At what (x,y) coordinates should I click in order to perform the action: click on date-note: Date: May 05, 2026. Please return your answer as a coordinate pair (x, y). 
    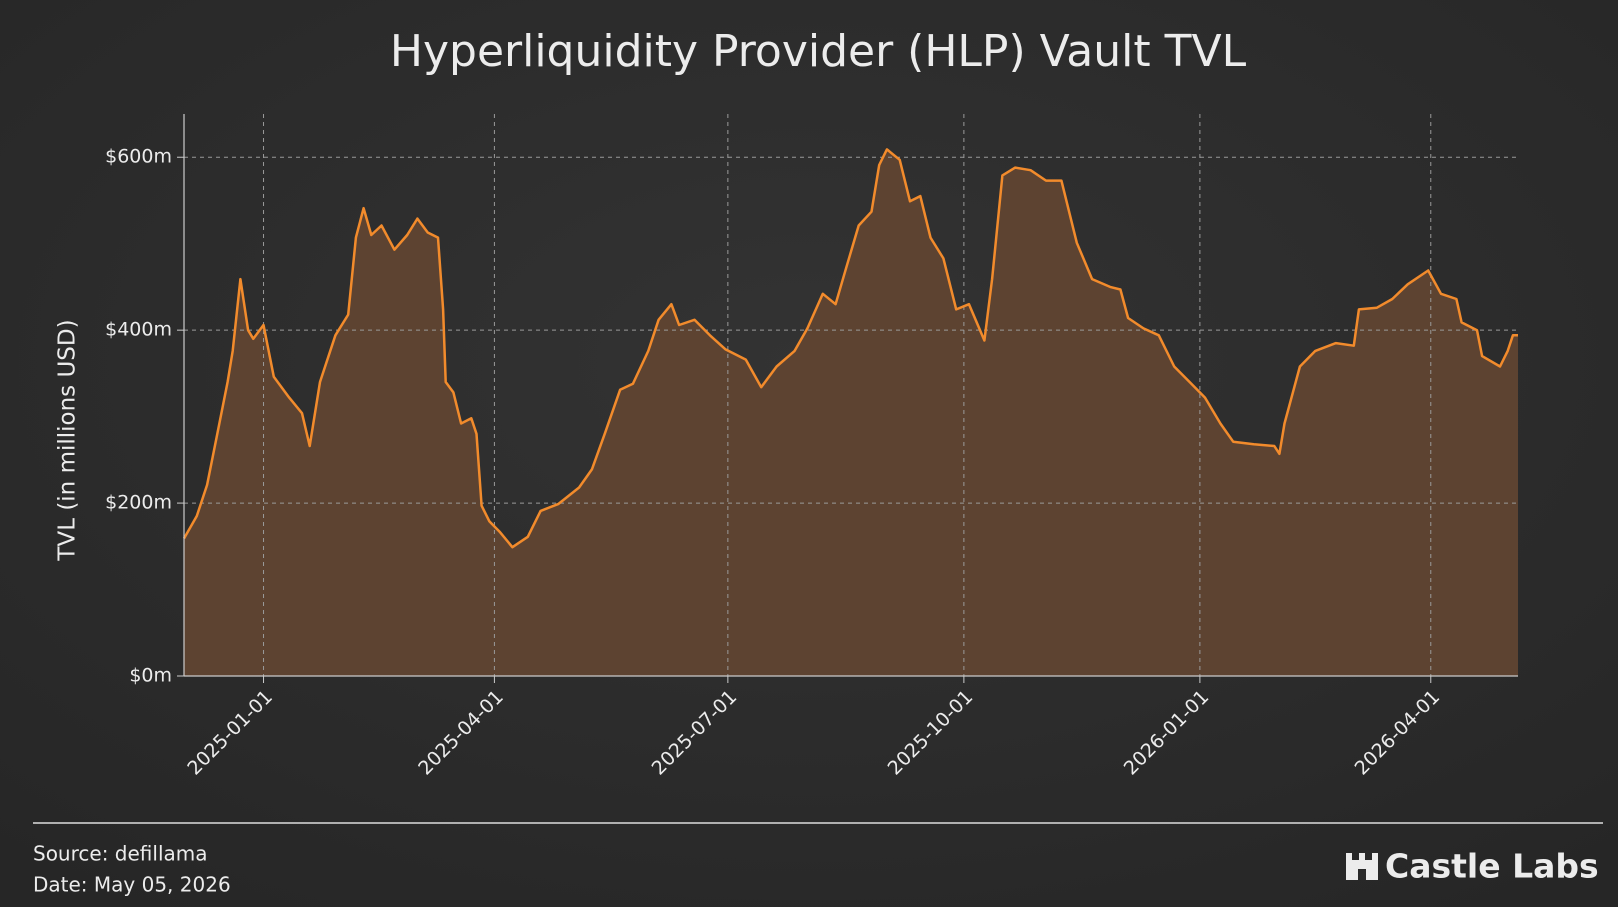
    Looking at the image, I should click on (132, 885).